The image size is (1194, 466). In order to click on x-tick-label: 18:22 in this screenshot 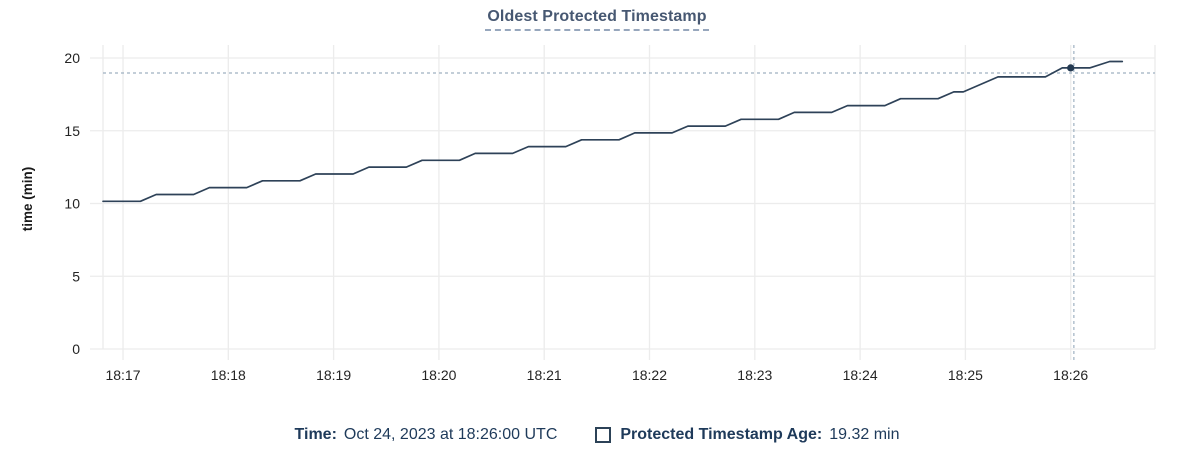, I will do `click(649, 375)`.